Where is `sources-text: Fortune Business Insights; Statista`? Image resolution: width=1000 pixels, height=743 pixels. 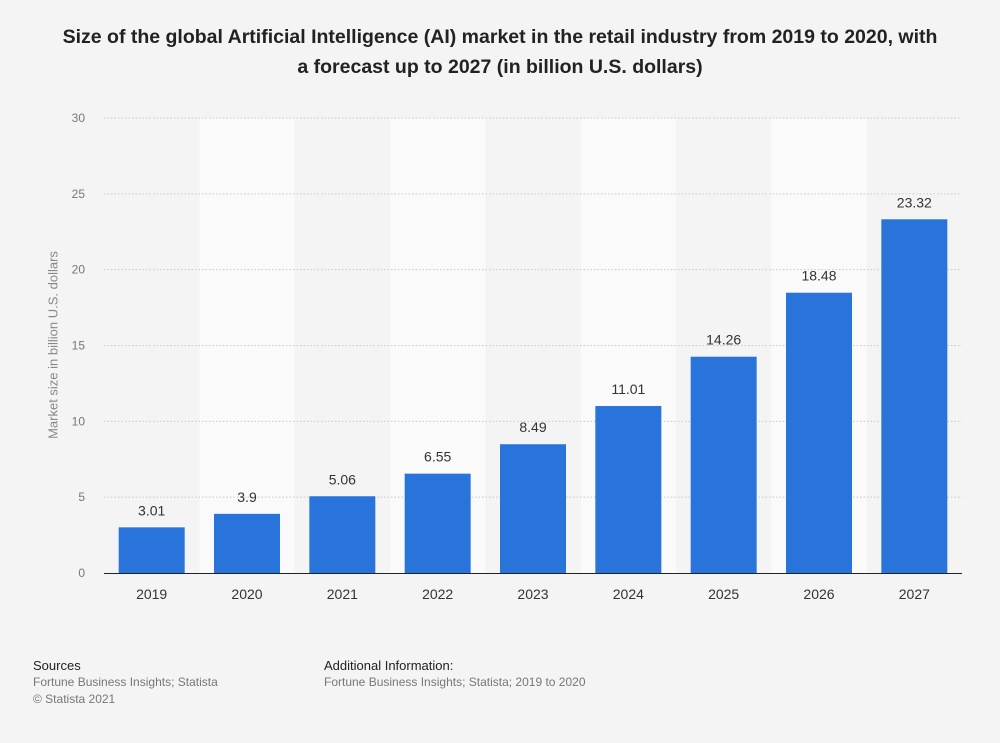
sources-text: Fortune Business Insights; Statista is located at coordinates (125, 682).